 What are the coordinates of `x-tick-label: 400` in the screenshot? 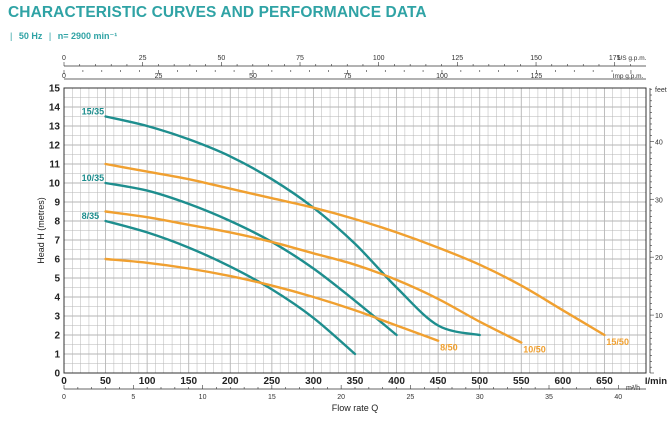 It's located at (396, 381).